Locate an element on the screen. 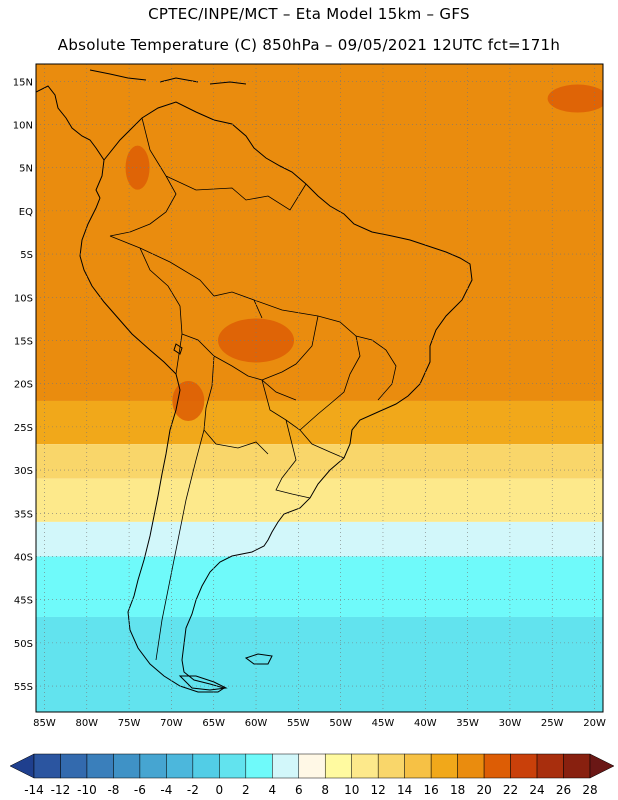 The image size is (618, 800). tierra-del-fuego is located at coordinates (203, 683).